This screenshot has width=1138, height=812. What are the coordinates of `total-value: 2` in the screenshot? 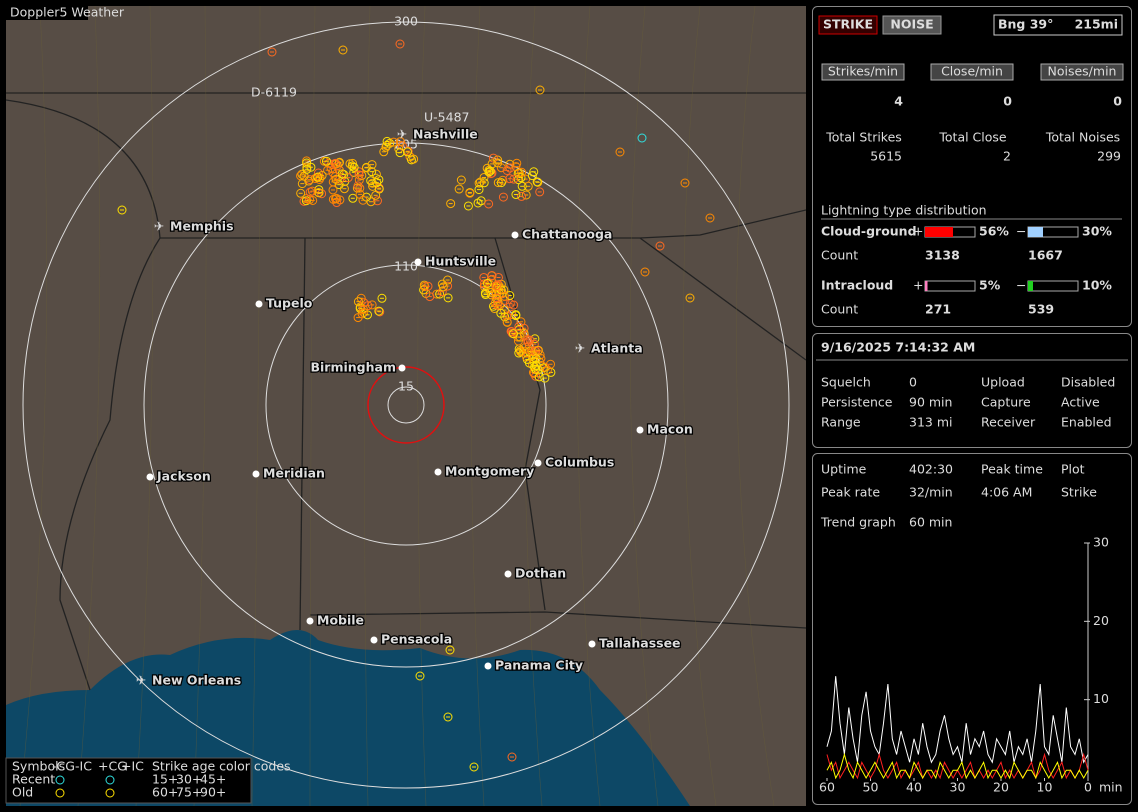 It's located at (1007, 156).